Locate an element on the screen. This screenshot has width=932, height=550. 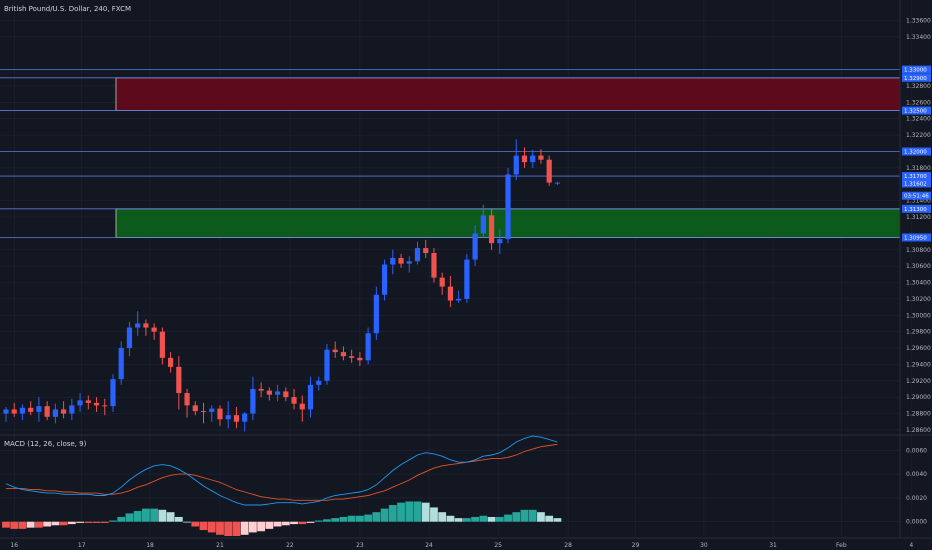
price-tag: 1.33000 is located at coordinates (916, 69).